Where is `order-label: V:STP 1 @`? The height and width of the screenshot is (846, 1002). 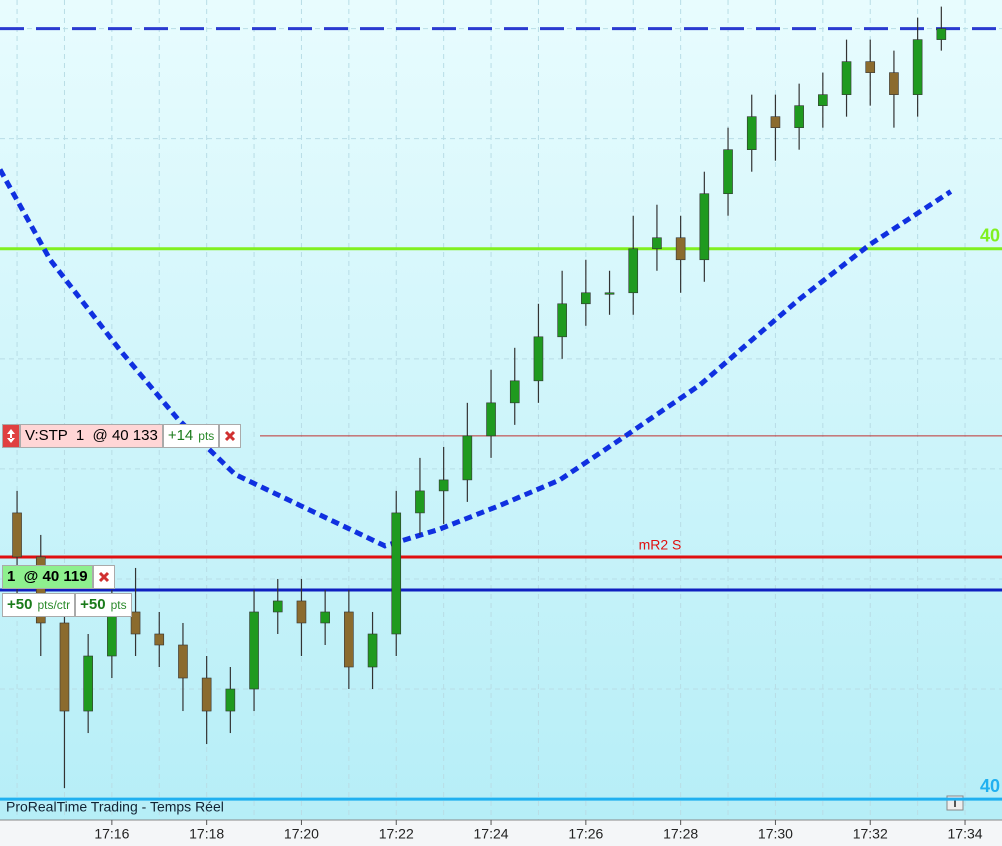 order-label: V:STP 1 @ is located at coordinates (66, 436).